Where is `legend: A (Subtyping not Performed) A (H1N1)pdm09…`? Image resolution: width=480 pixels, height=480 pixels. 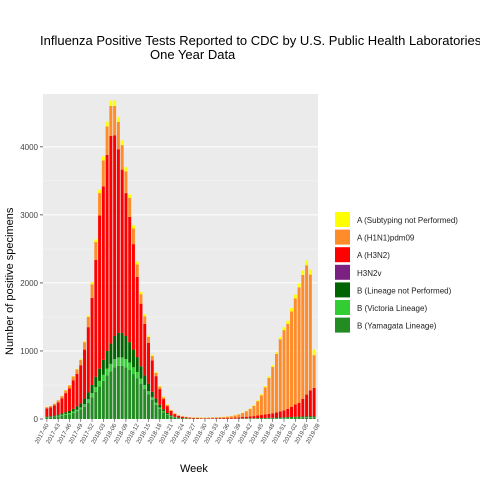 legend: A (Subtyping not Performed) A (H1N1)pdm09… is located at coordinates (396, 272).